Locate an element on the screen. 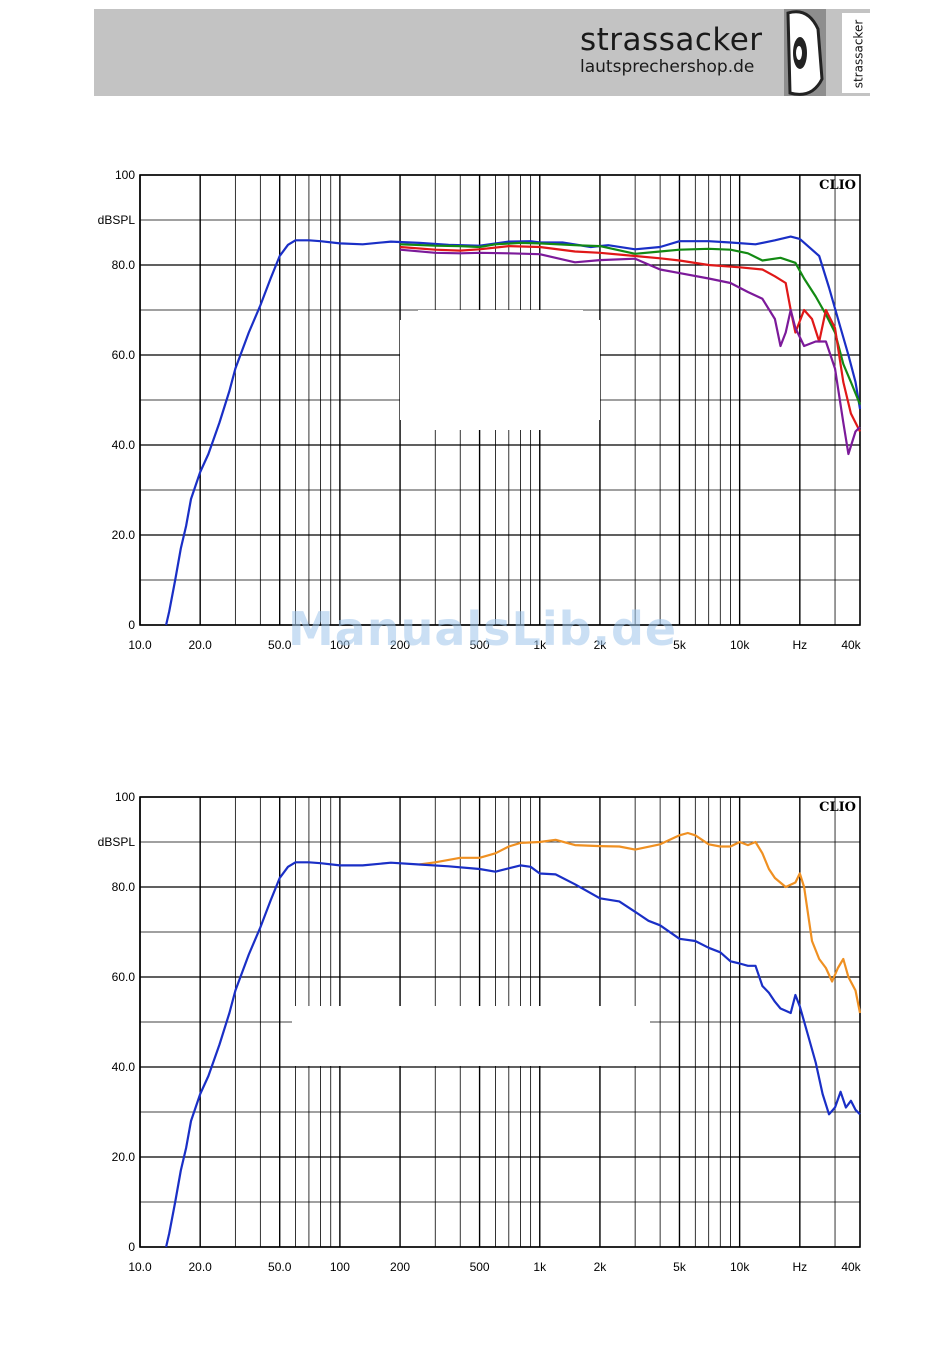  watermark: ManualsLib.de is located at coordinates (483, 629).